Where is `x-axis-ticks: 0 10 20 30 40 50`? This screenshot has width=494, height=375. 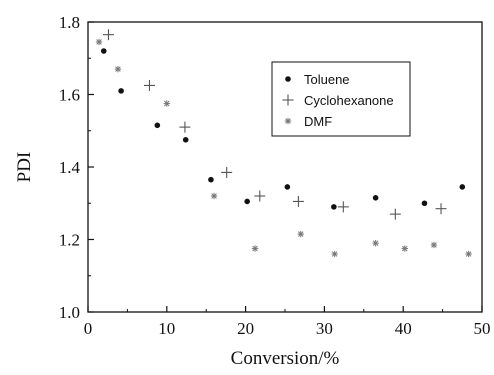 x-axis-ticks: 0 10 20 30 40 50 is located at coordinates (287, 322).